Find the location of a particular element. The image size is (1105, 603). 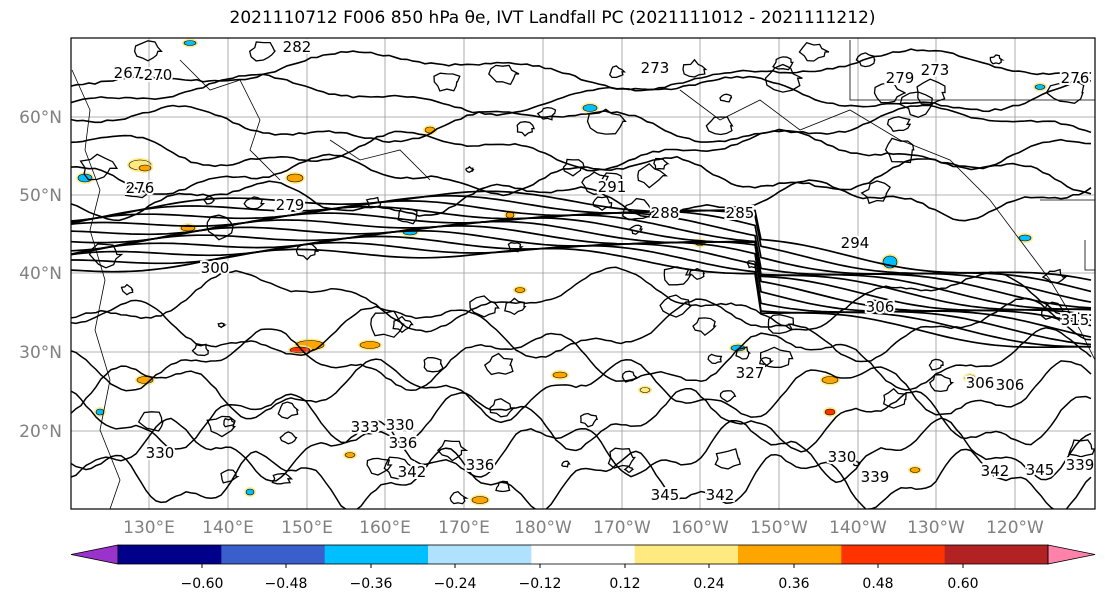

contour-label: 291 is located at coordinates (612, 187).